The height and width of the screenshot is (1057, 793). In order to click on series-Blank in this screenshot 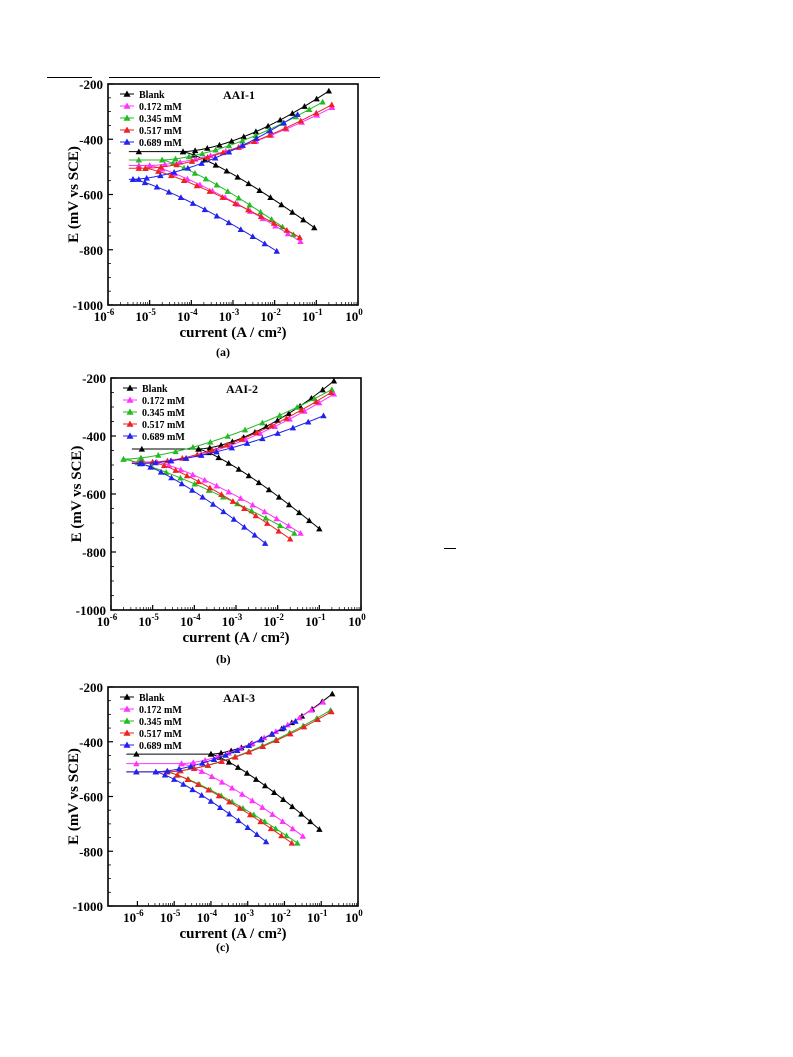, I will do `click(230, 159)`.